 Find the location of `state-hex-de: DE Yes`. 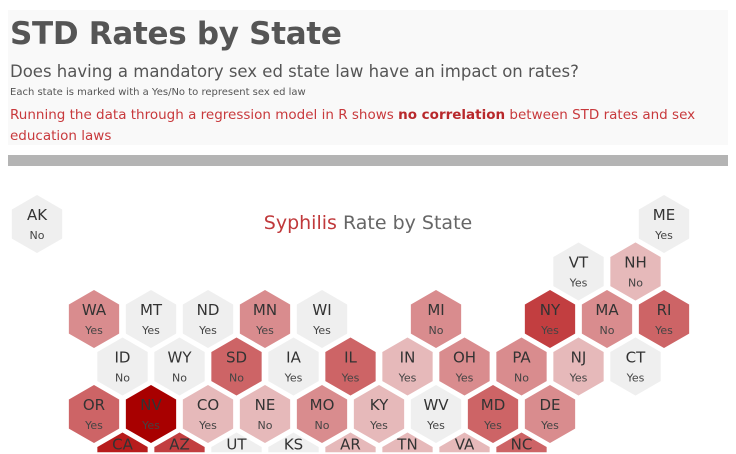

state-hex-de: DE Yes is located at coordinates (550, 414).